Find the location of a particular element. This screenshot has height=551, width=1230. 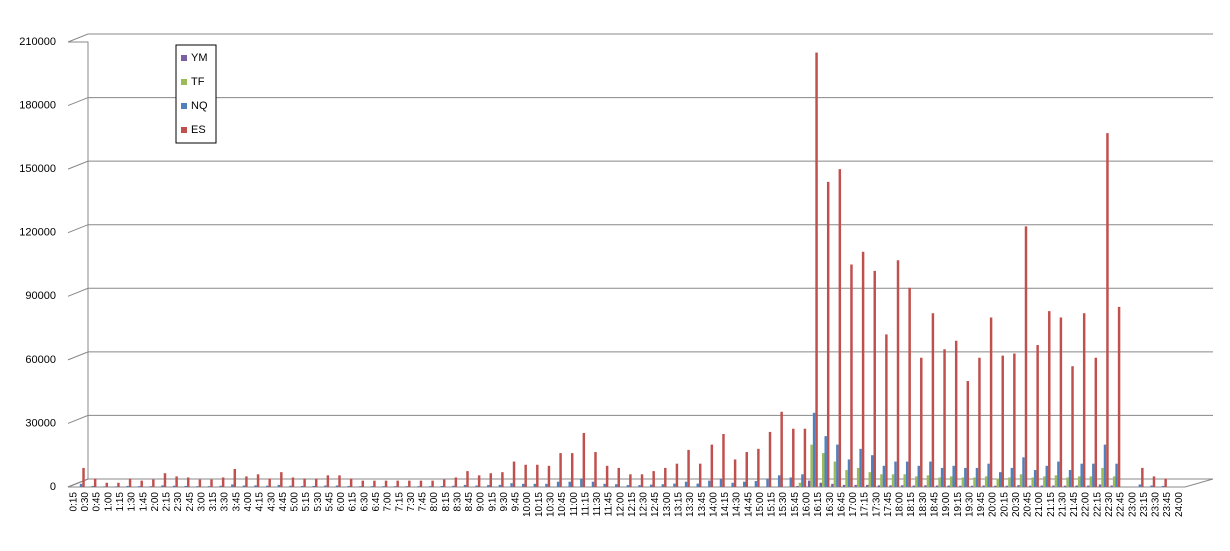

x-tick-label: 1:15 is located at coordinates (120, 502).